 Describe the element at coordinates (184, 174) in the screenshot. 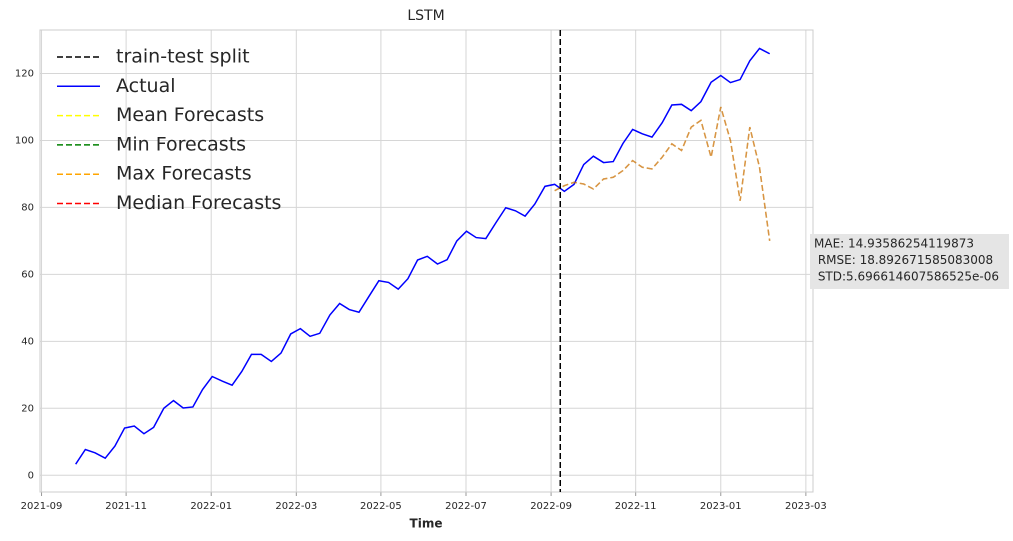

I see `legend-label: Max Forecasts` at that location.